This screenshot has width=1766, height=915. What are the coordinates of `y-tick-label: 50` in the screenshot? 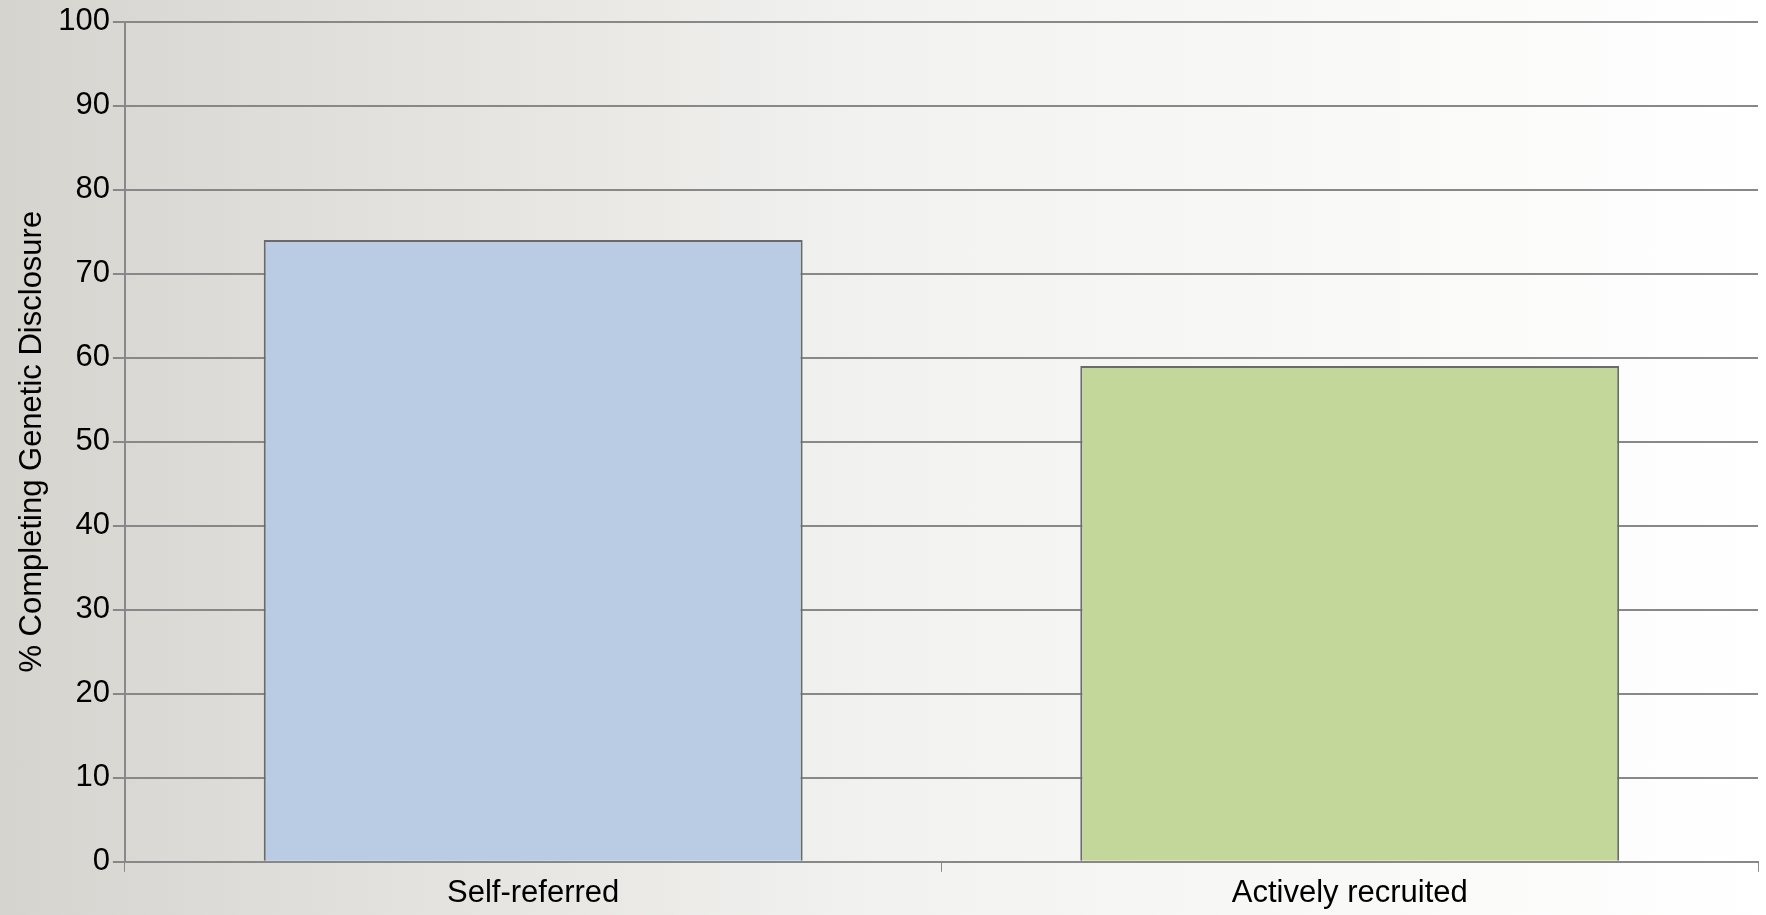 It's located at (92, 440).